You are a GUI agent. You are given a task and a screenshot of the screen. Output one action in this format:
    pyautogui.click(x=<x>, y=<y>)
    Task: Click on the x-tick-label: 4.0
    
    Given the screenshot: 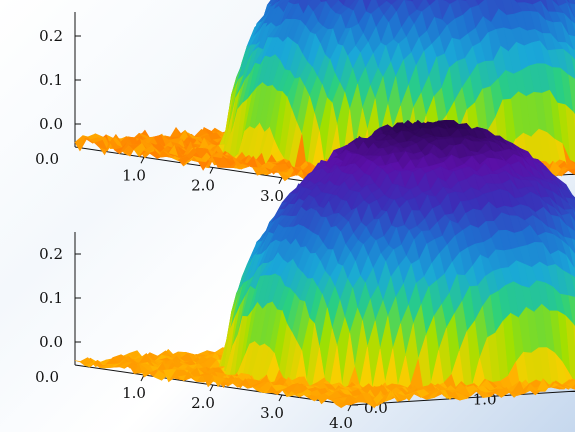 What is the action you would take?
    pyautogui.click(x=341, y=423)
    